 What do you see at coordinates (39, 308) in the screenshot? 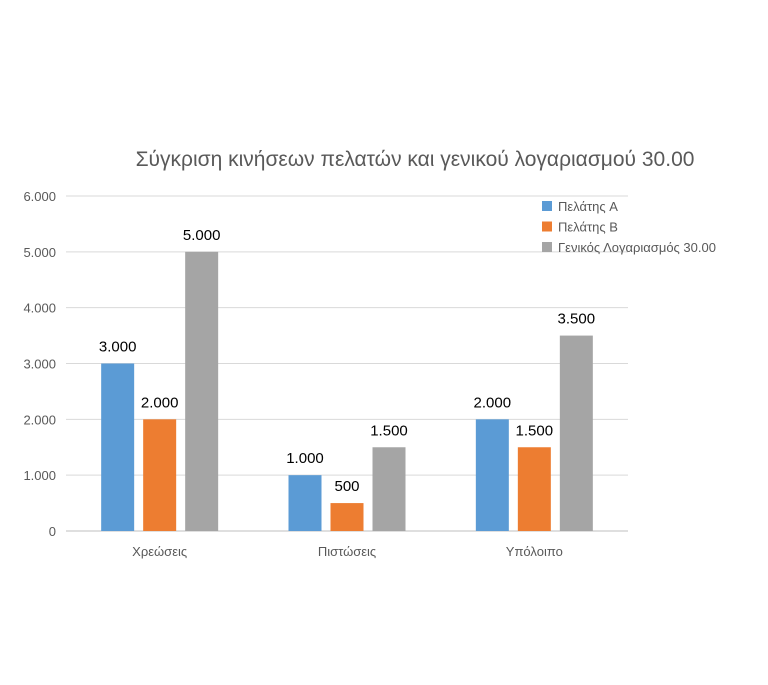
I see `y-tick-label: 4.000` at bounding box center [39, 308].